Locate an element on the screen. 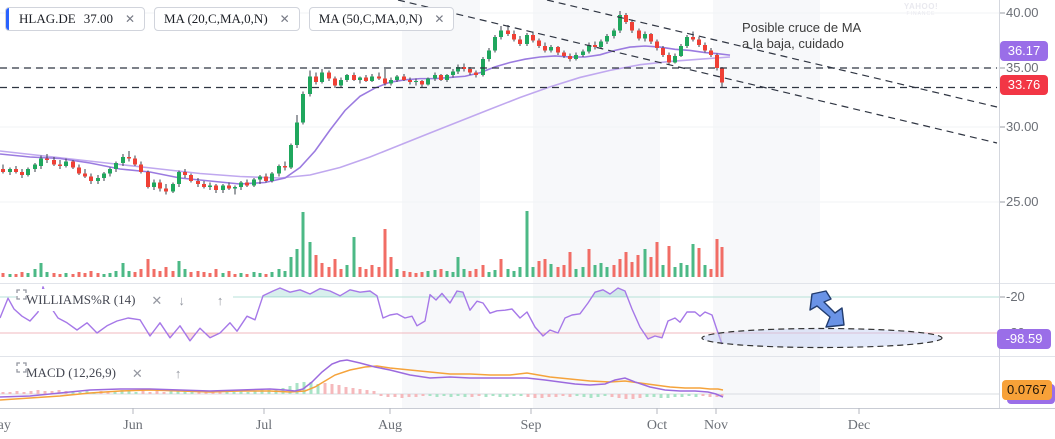  y-axis-label: -20 is located at coordinates (1015, 296).